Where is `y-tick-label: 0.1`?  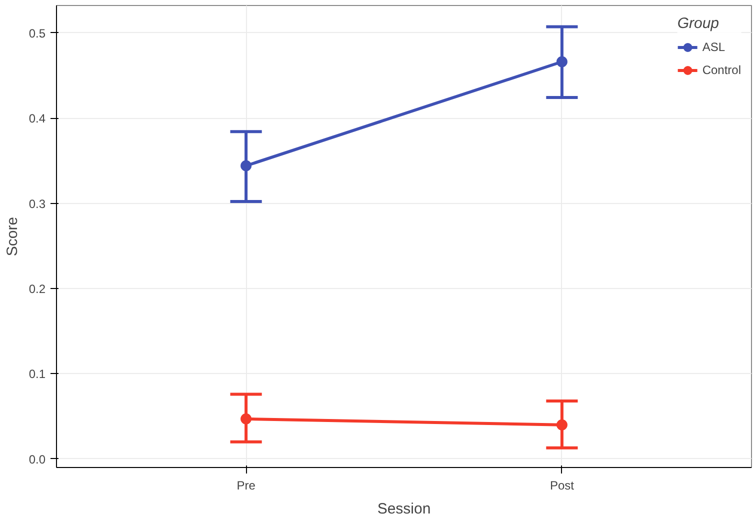
y-tick-label: 0.1 is located at coordinates (37, 374).